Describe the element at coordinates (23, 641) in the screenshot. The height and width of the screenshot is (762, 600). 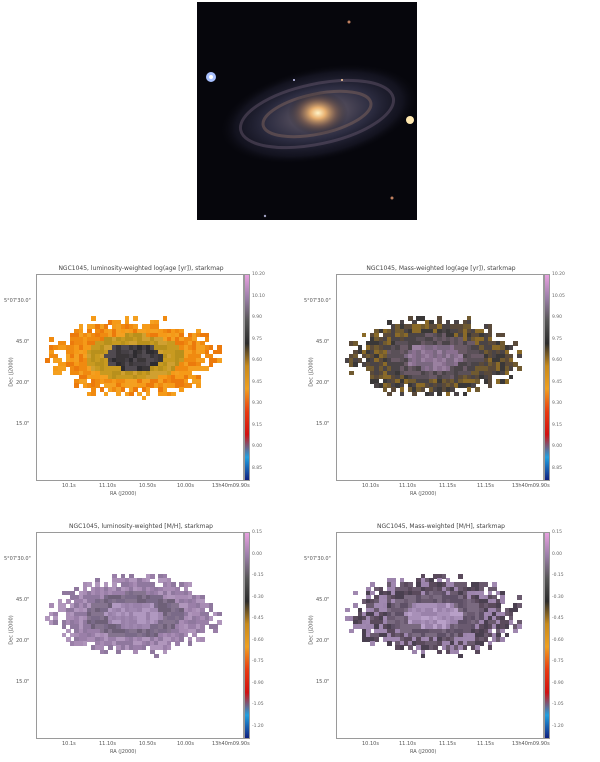
I see `y-tick: 20.0"` at that location.